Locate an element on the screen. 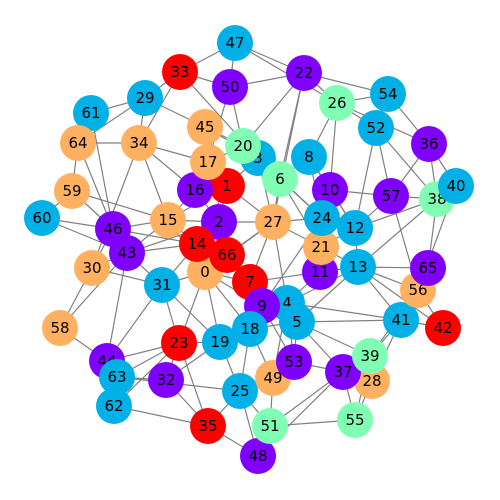 Image resolution: width=500 pixels, height=500 pixels. node-label-52: 52 is located at coordinates (375, 128).